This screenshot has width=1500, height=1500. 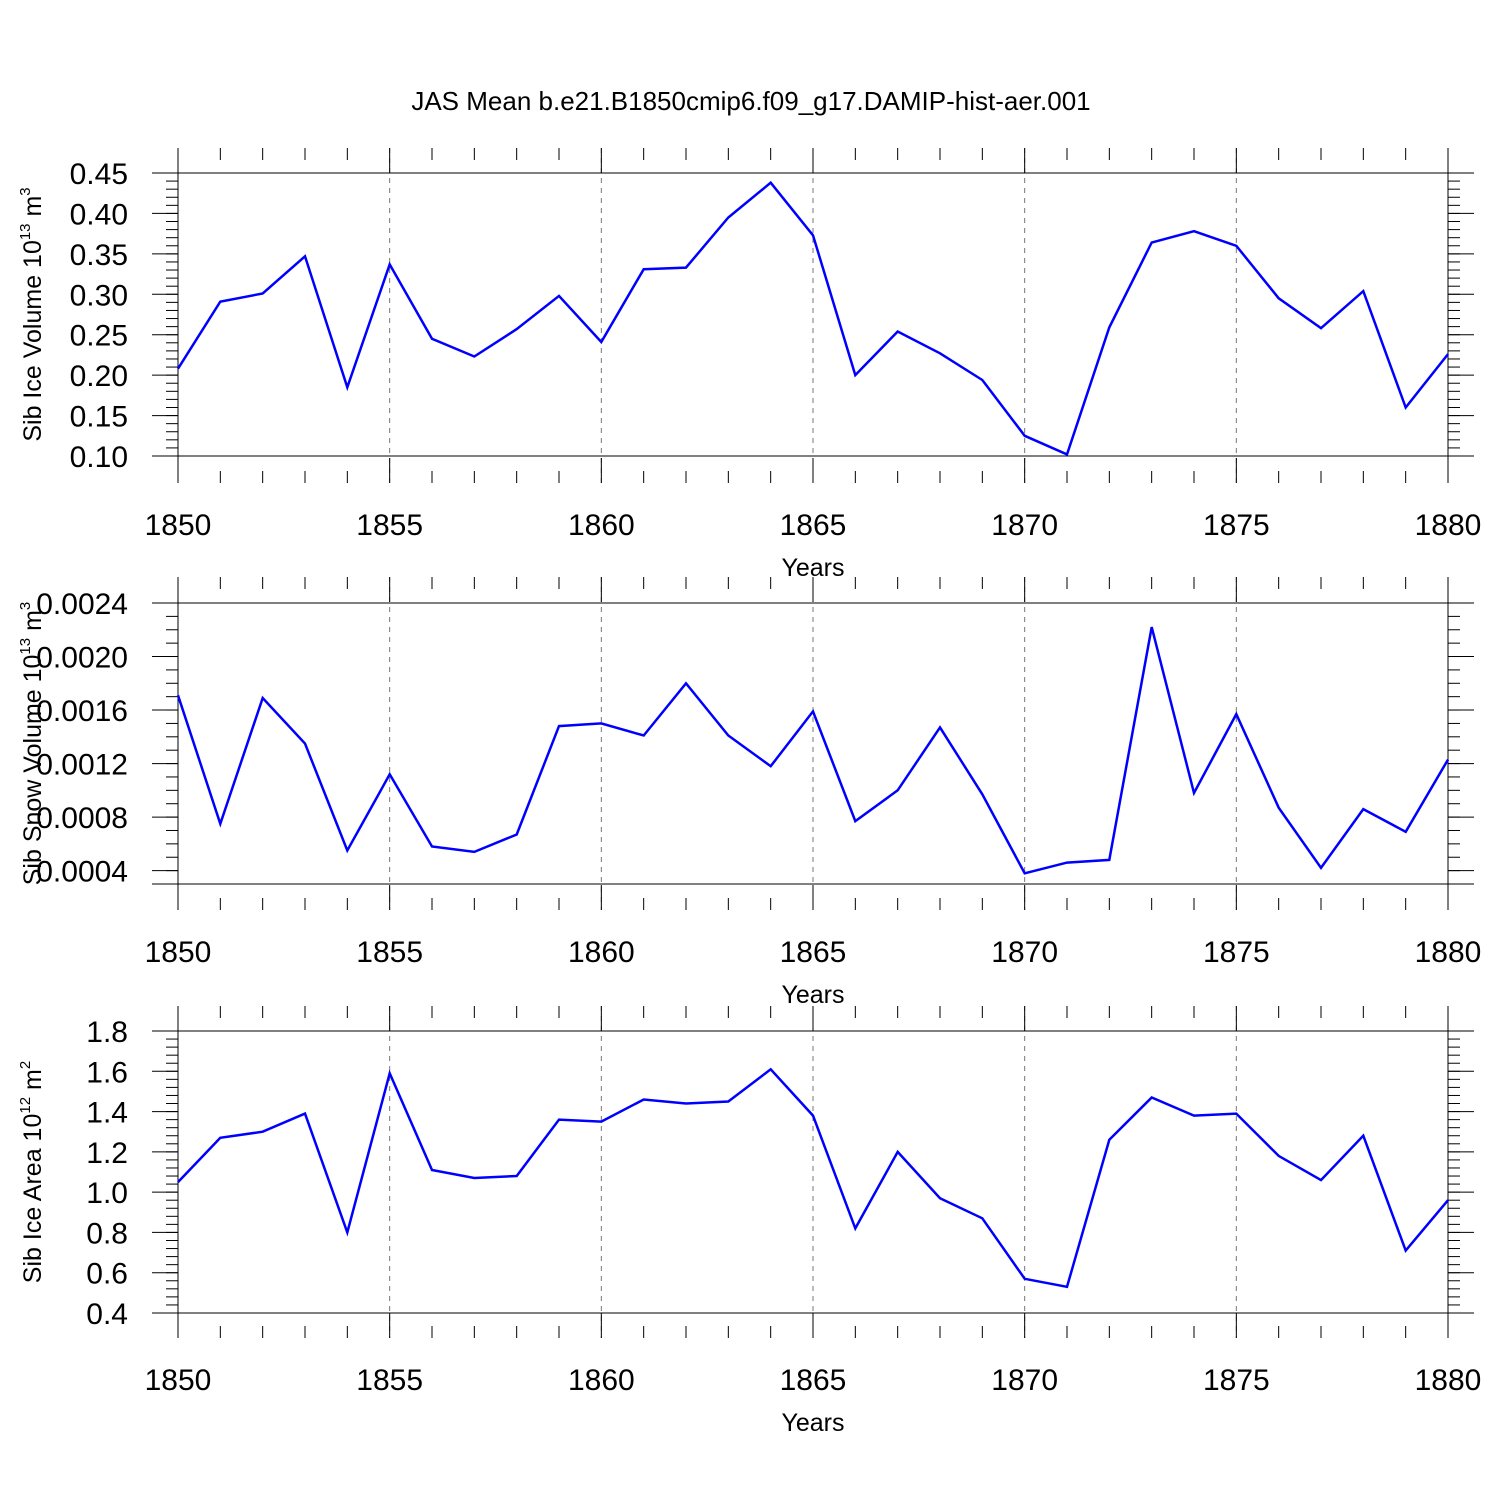 What do you see at coordinates (107, 1072) in the screenshot?
I see `y-tick-label: 1.6` at bounding box center [107, 1072].